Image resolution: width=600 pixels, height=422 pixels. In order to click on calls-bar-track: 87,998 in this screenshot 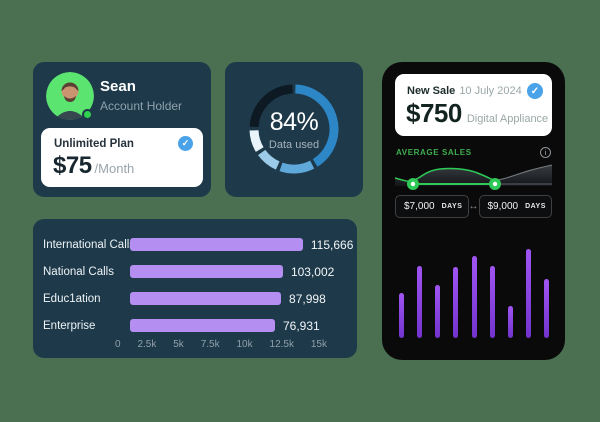, I will do `click(228, 299)`.